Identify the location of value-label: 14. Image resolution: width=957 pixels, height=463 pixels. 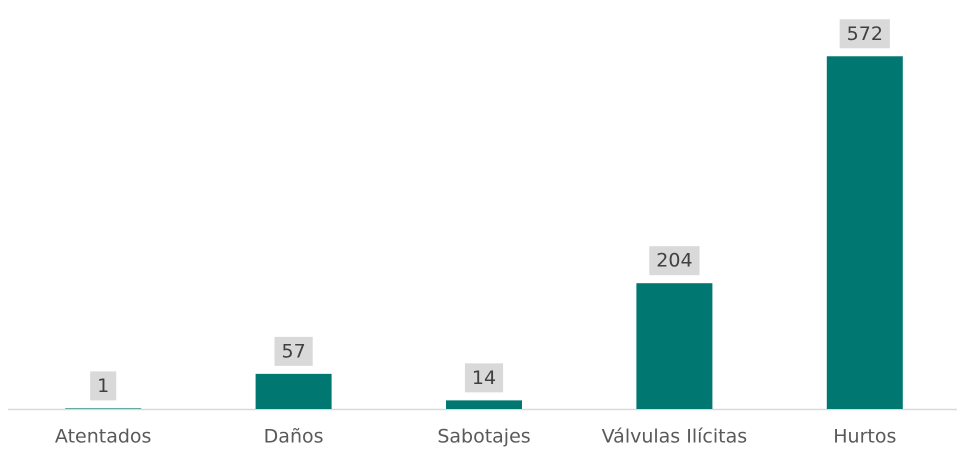
(484, 378).